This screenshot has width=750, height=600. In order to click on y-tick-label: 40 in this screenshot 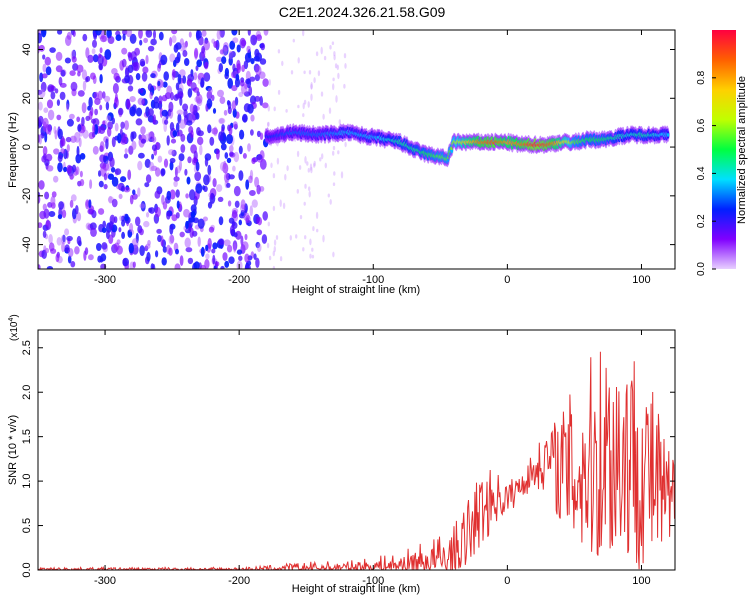, I will do `click(27, 49)`.